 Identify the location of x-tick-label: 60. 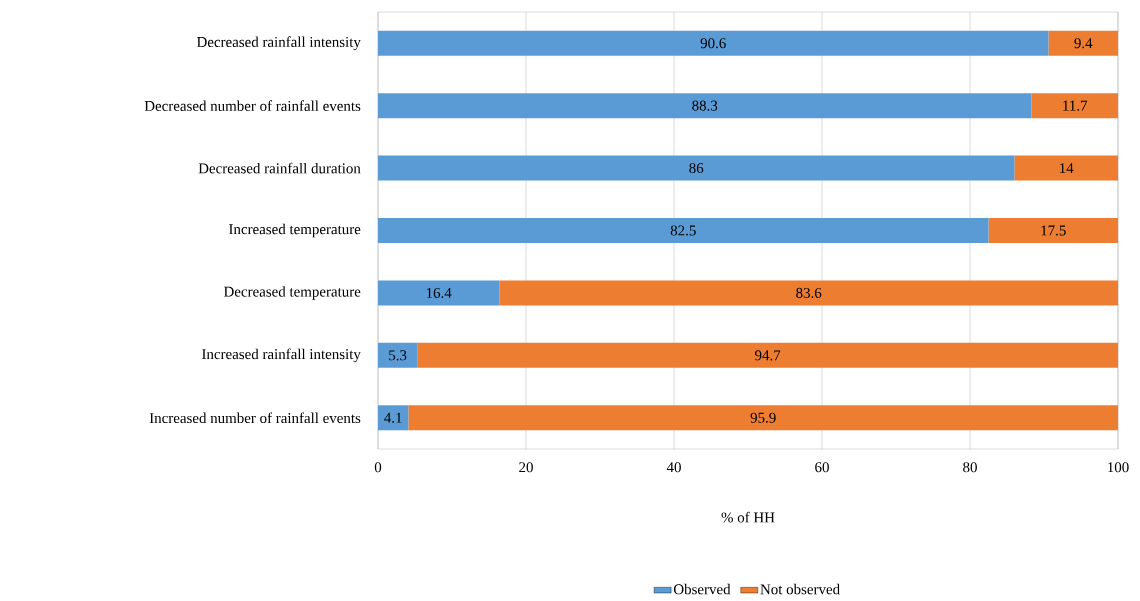
(822, 467).